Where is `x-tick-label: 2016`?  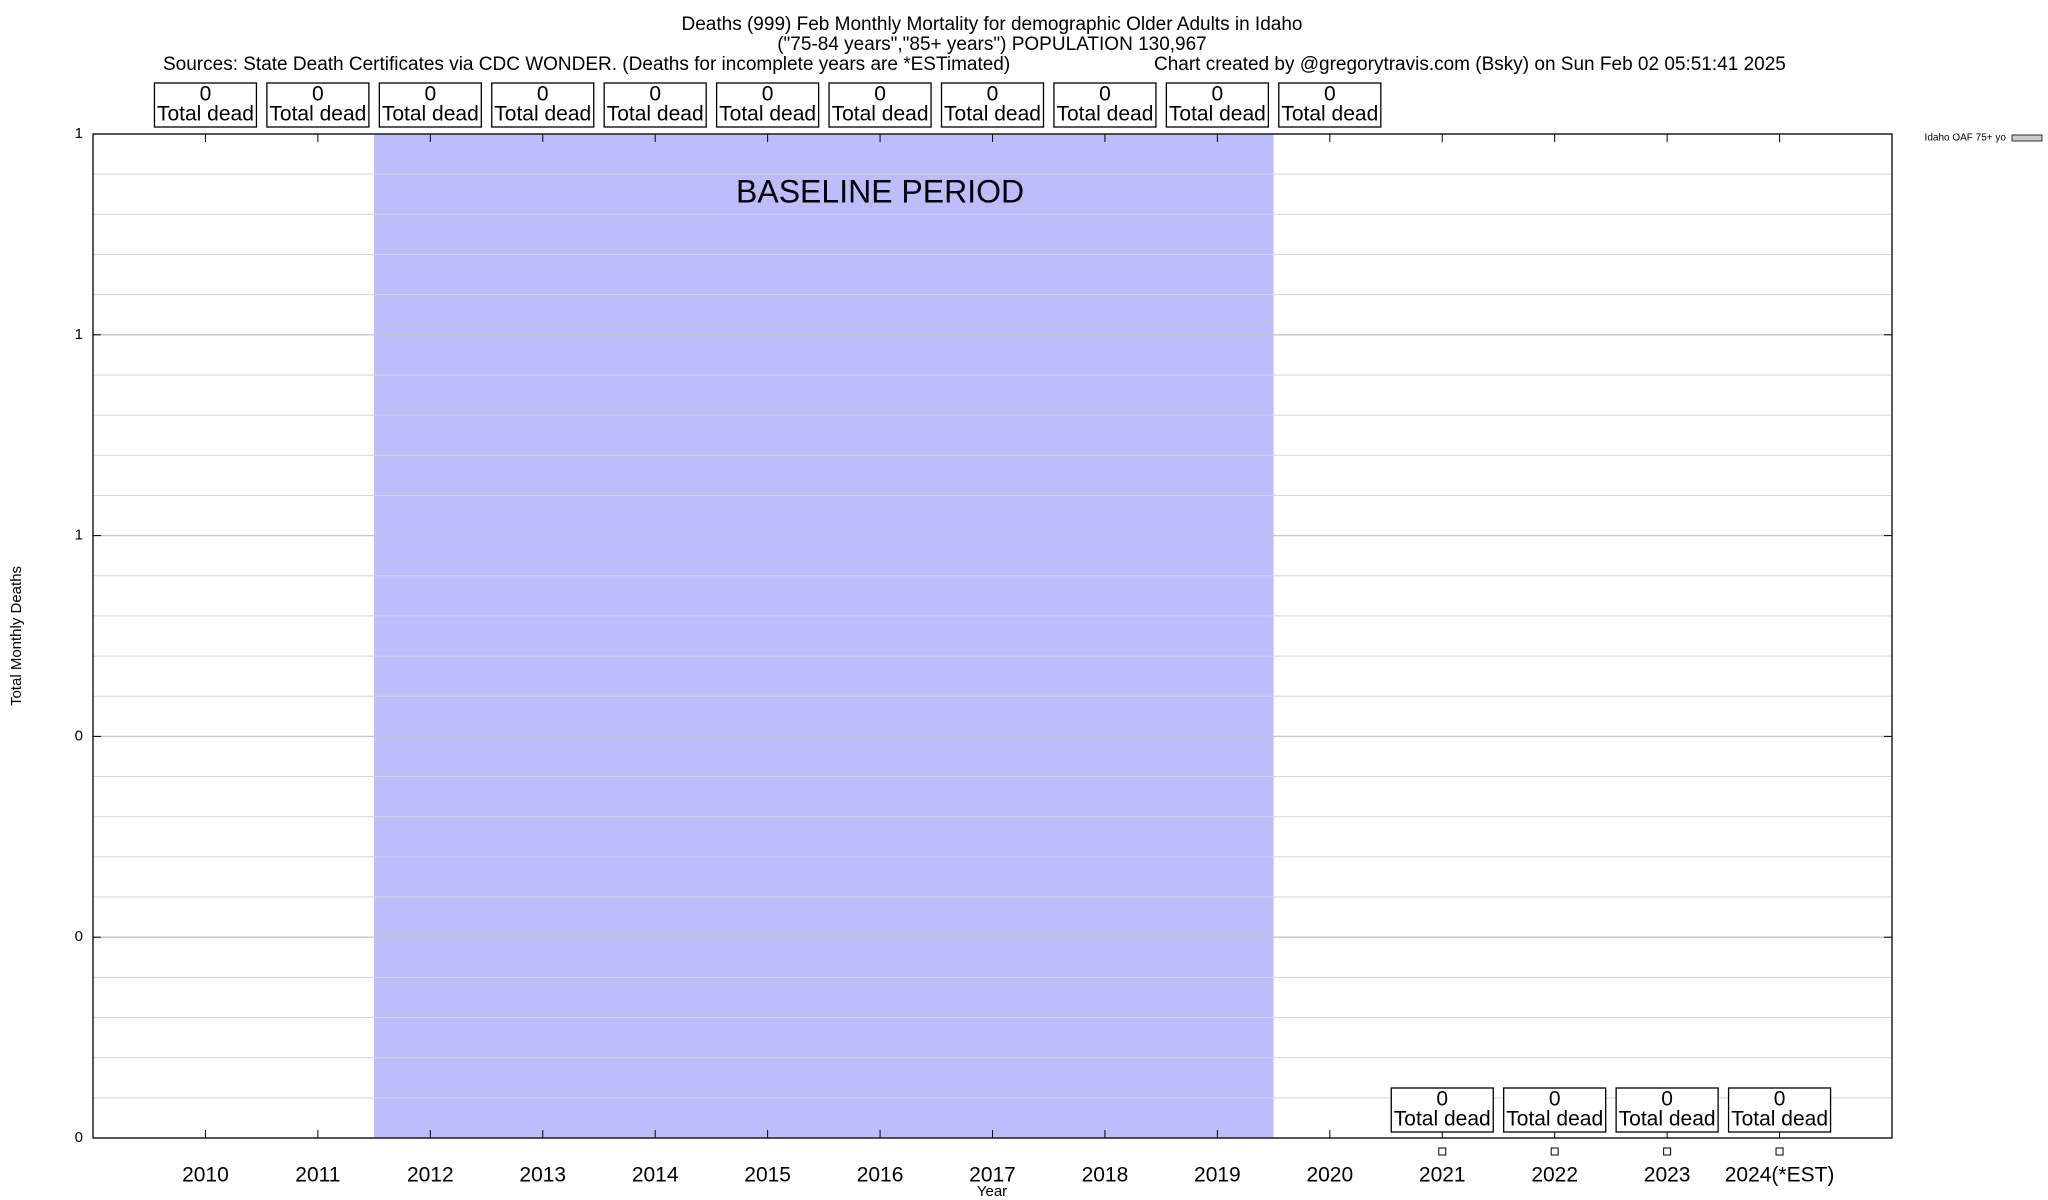
x-tick-label: 2016 is located at coordinates (880, 1175).